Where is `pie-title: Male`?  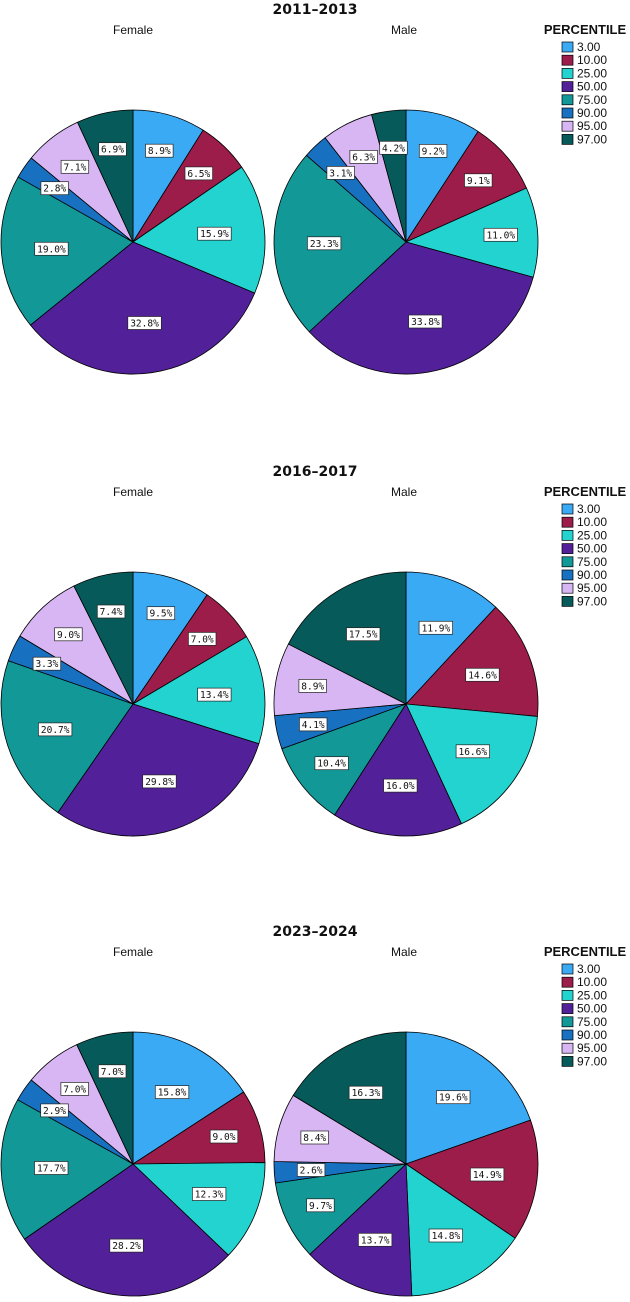
pie-title: Male is located at coordinates (404, 30).